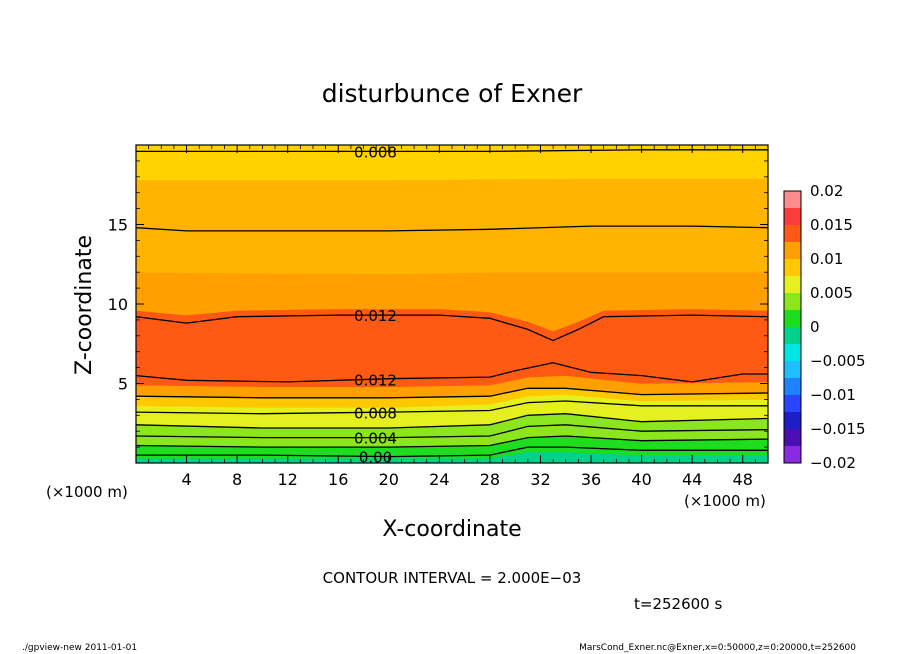  I want to click on colorbar-tick-label-7: −0.015, so click(838, 429).